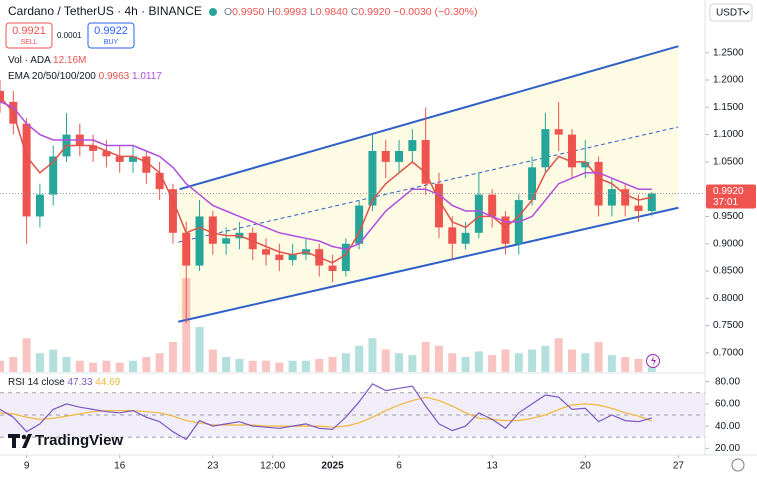 This screenshot has height=484, width=757. I want to click on x-tick-label: 2025, so click(332, 466).